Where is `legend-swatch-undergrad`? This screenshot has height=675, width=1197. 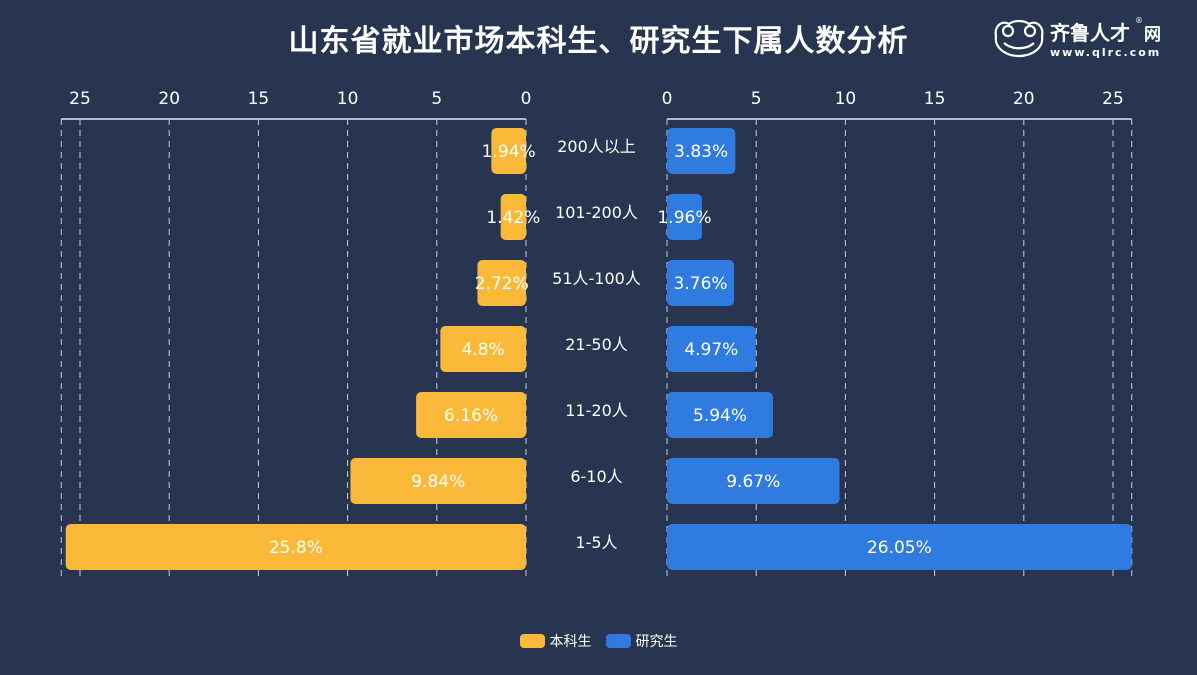 legend-swatch-undergrad is located at coordinates (532, 641).